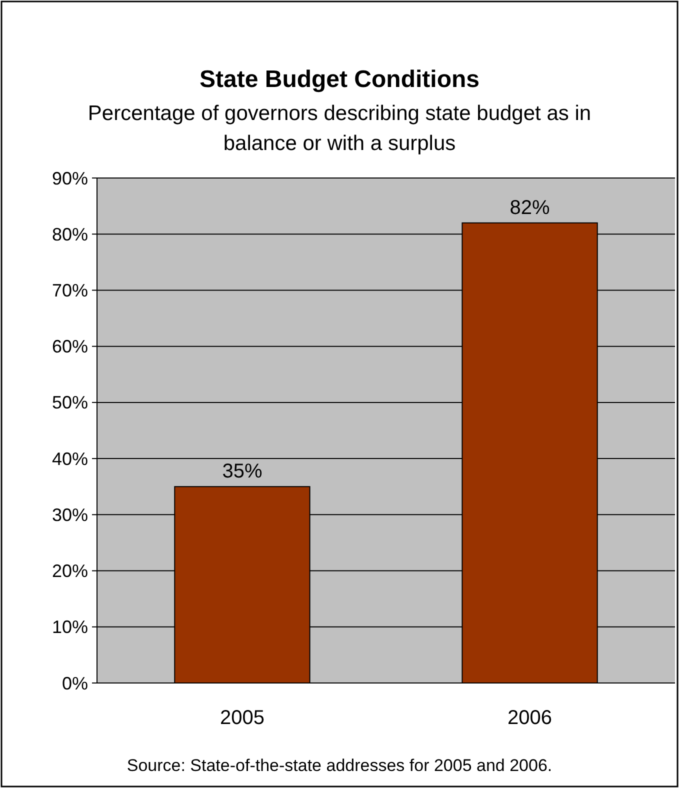  I want to click on x-tick-label: 2005, so click(242, 718).